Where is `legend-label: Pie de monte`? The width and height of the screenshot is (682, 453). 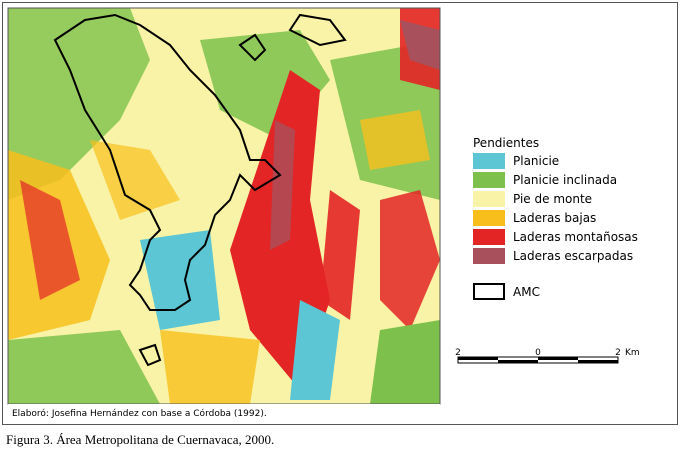 legend-label: Pie de monte is located at coordinates (552, 199).